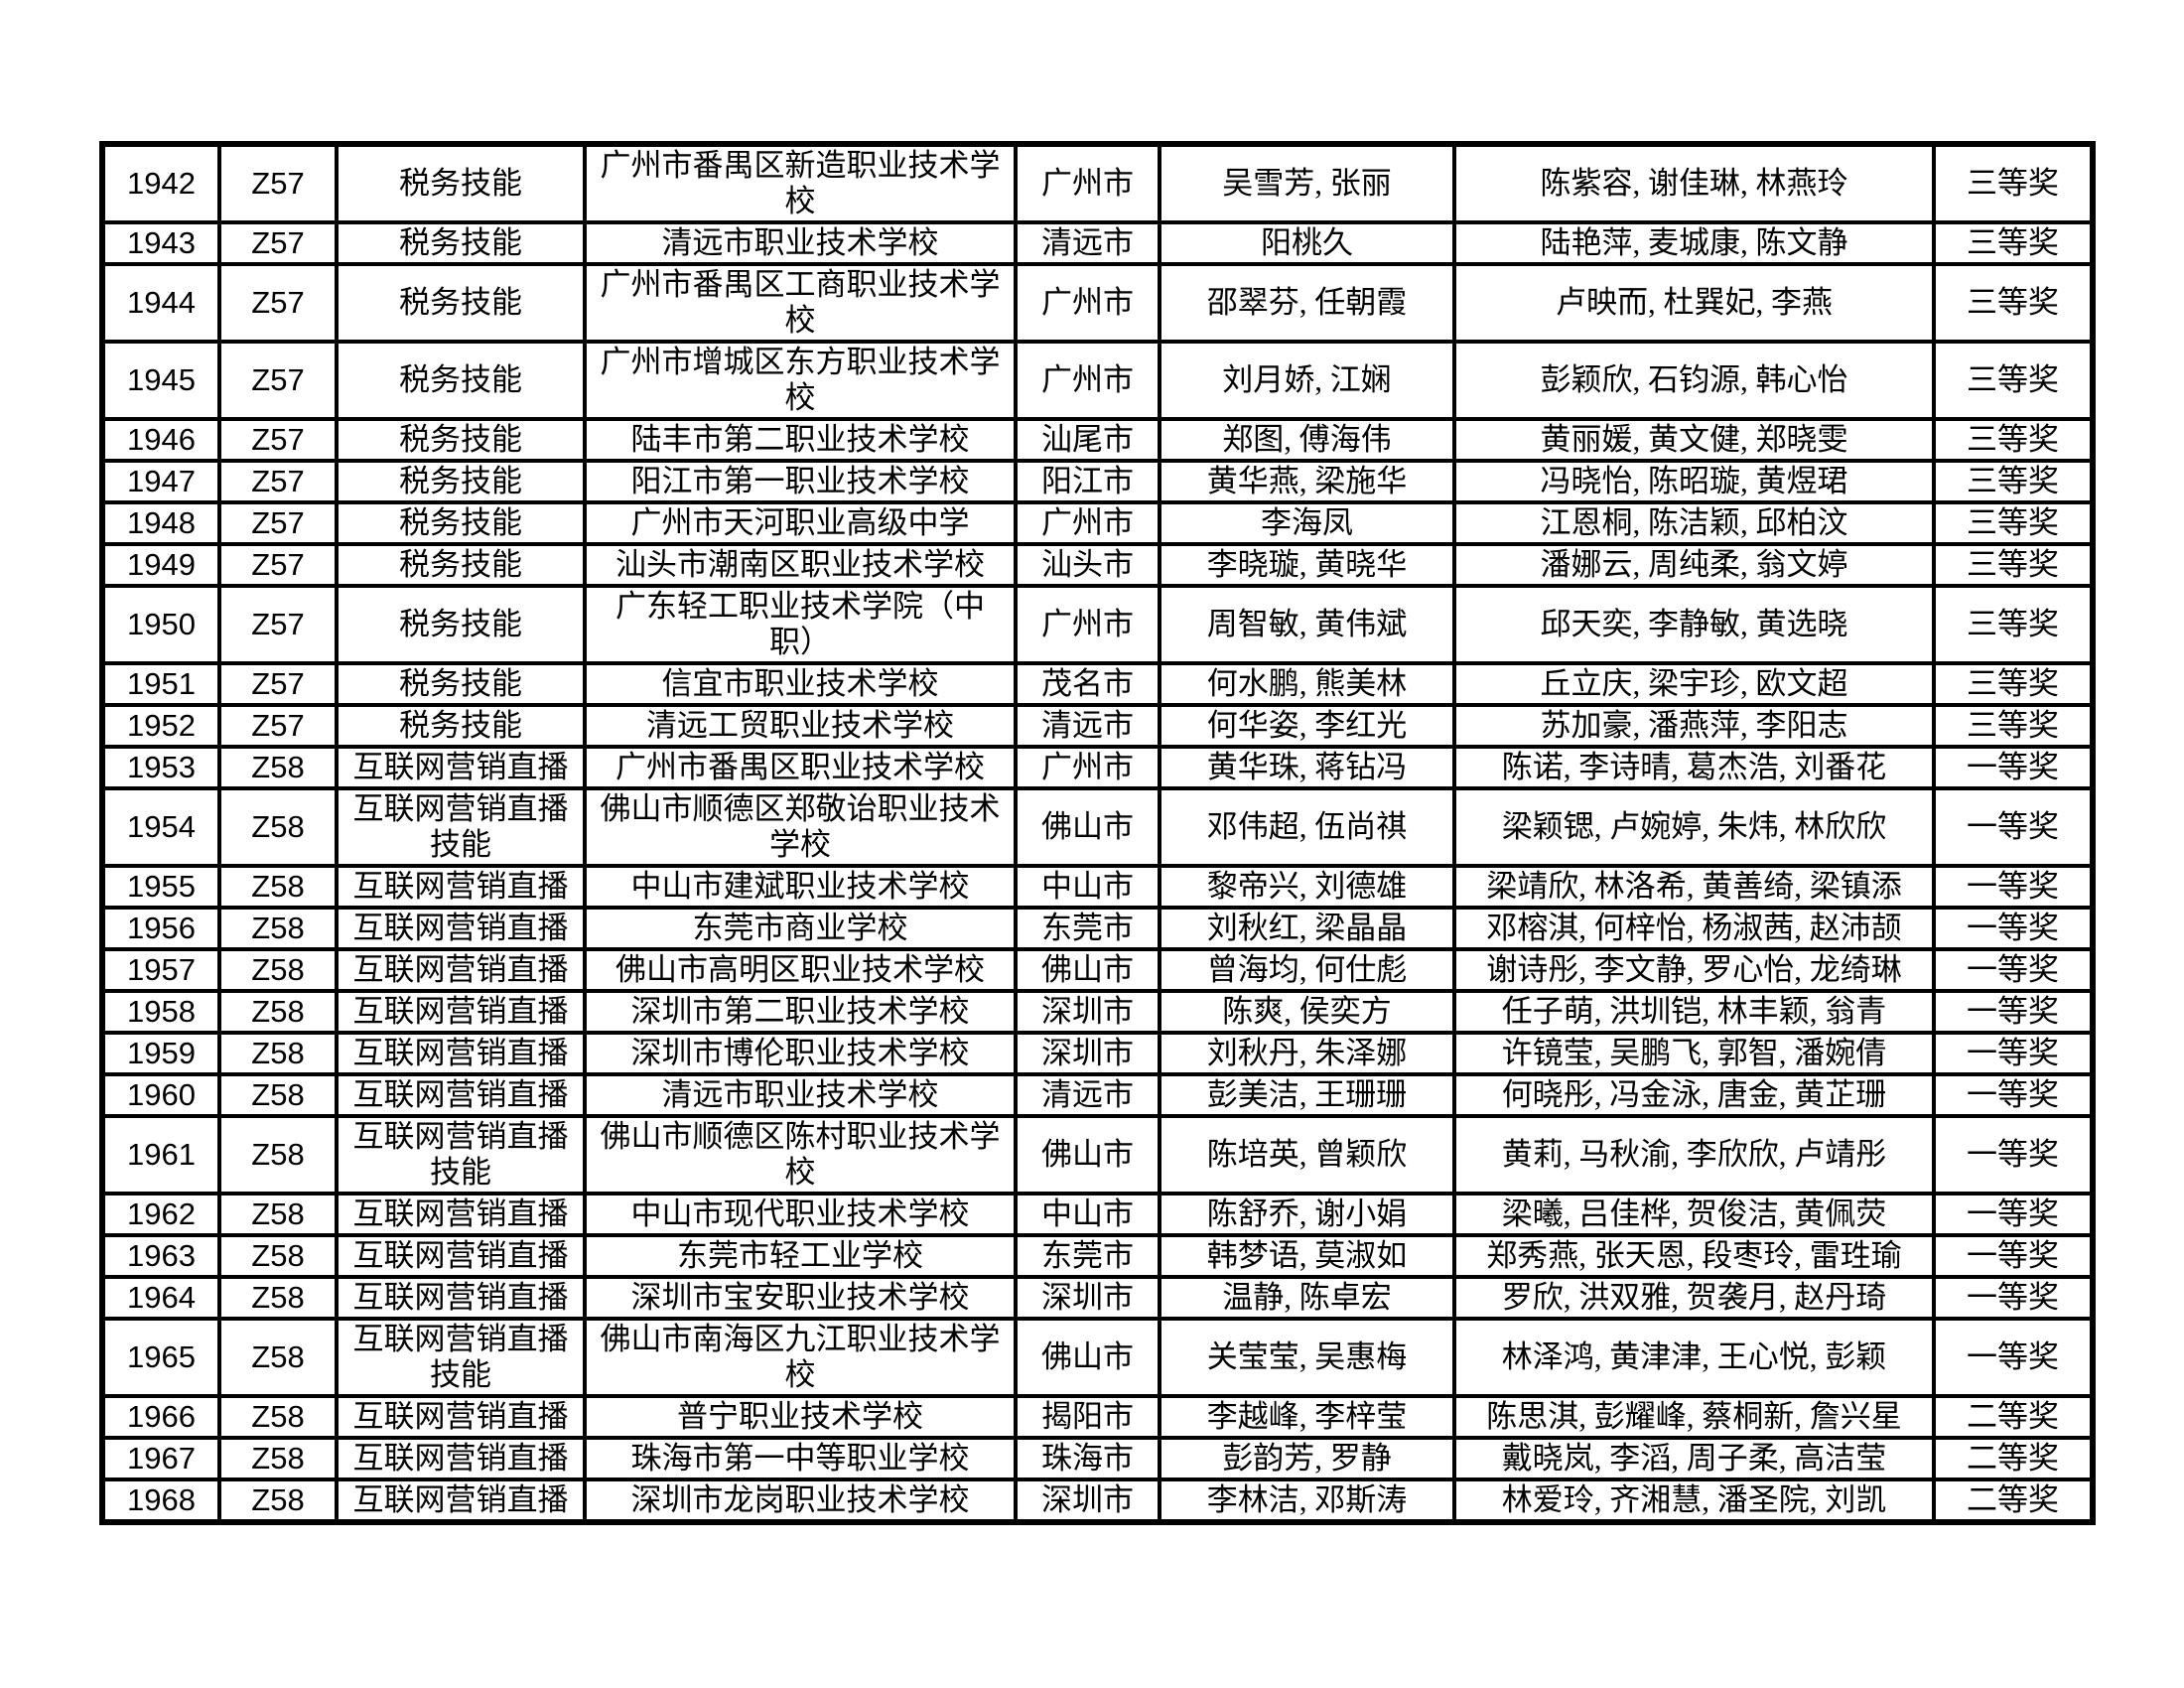 The width and height of the screenshot is (2184, 1688). What do you see at coordinates (160, 440) in the screenshot?
I see `cell-row-number: 1946` at bounding box center [160, 440].